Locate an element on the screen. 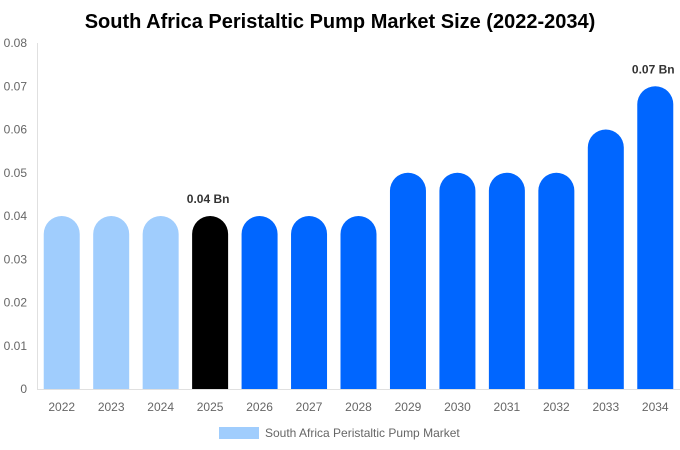 The image size is (680, 450). data-label: 0.07 Bn is located at coordinates (653, 69).